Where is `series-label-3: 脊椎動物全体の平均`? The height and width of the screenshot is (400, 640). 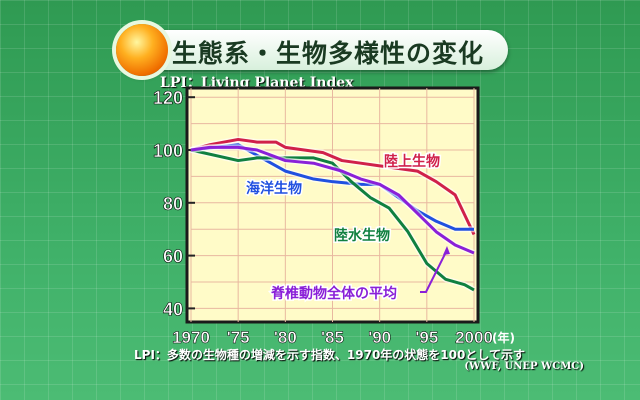 series-label-3: 脊椎動物全体の平均 is located at coordinates (333, 293).